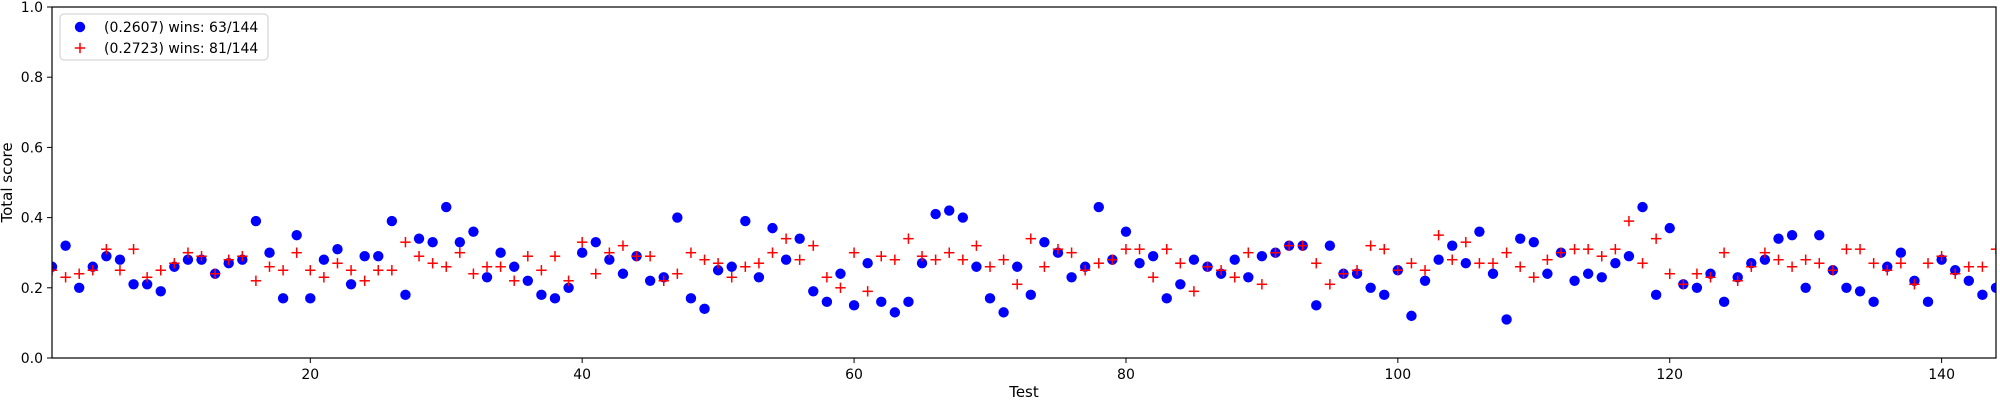 The width and height of the screenshot is (2000, 400). Describe the element at coordinates (854, 375) in the screenshot. I see `x-tick-label: 60` at that location.